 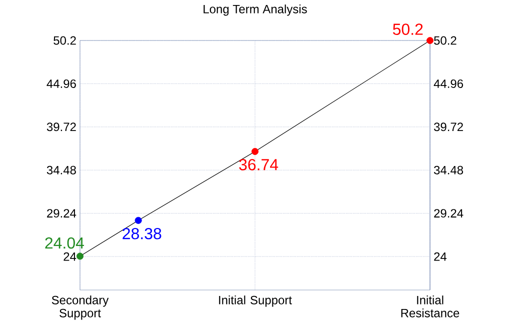 What do you see at coordinates (407, 29) in the screenshot?
I see `data-label: 50.2` at bounding box center [407, 29].